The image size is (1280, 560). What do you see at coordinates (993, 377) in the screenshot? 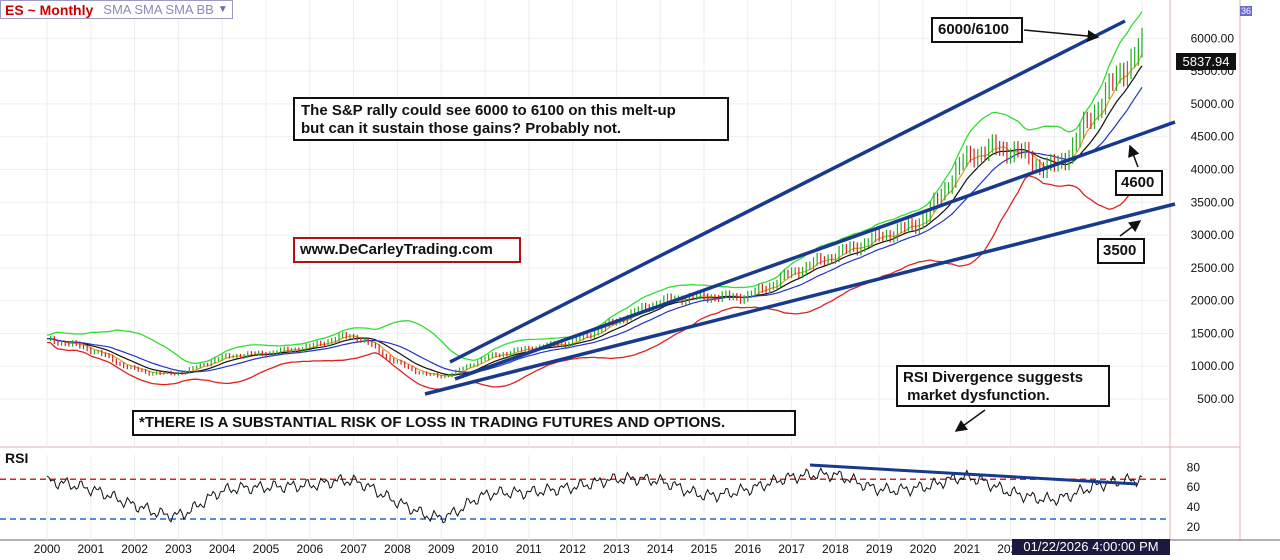
I see `rsi-note-line-1: RSI Divergence suggests` at bounding box center [993, 377].